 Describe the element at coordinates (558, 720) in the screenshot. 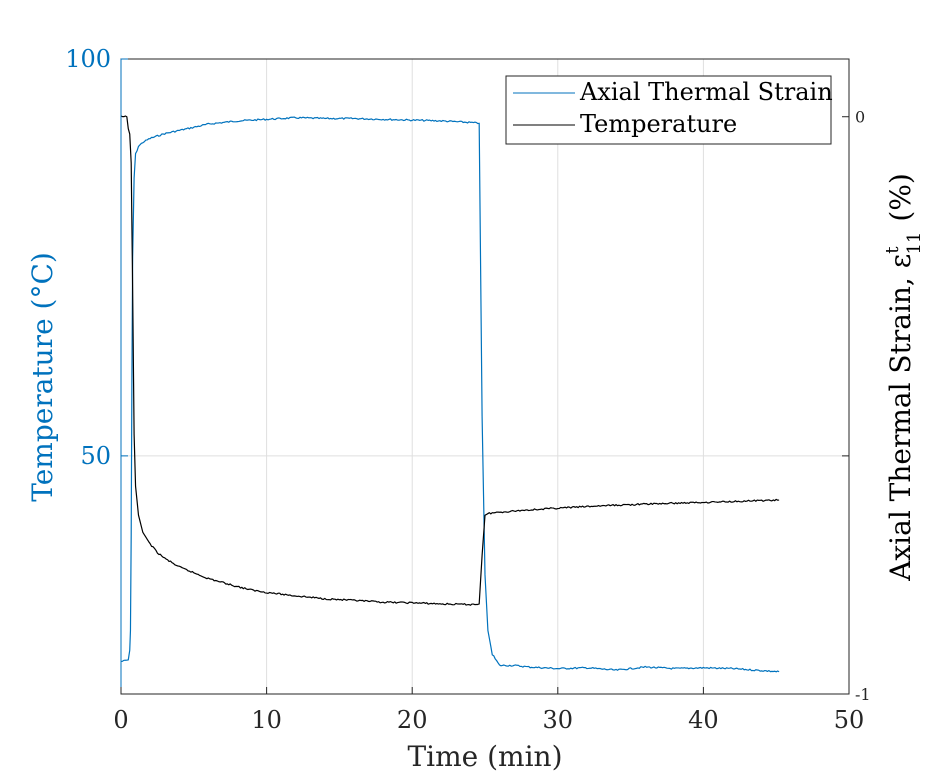

I see `x-tick-label: 30` at that location.